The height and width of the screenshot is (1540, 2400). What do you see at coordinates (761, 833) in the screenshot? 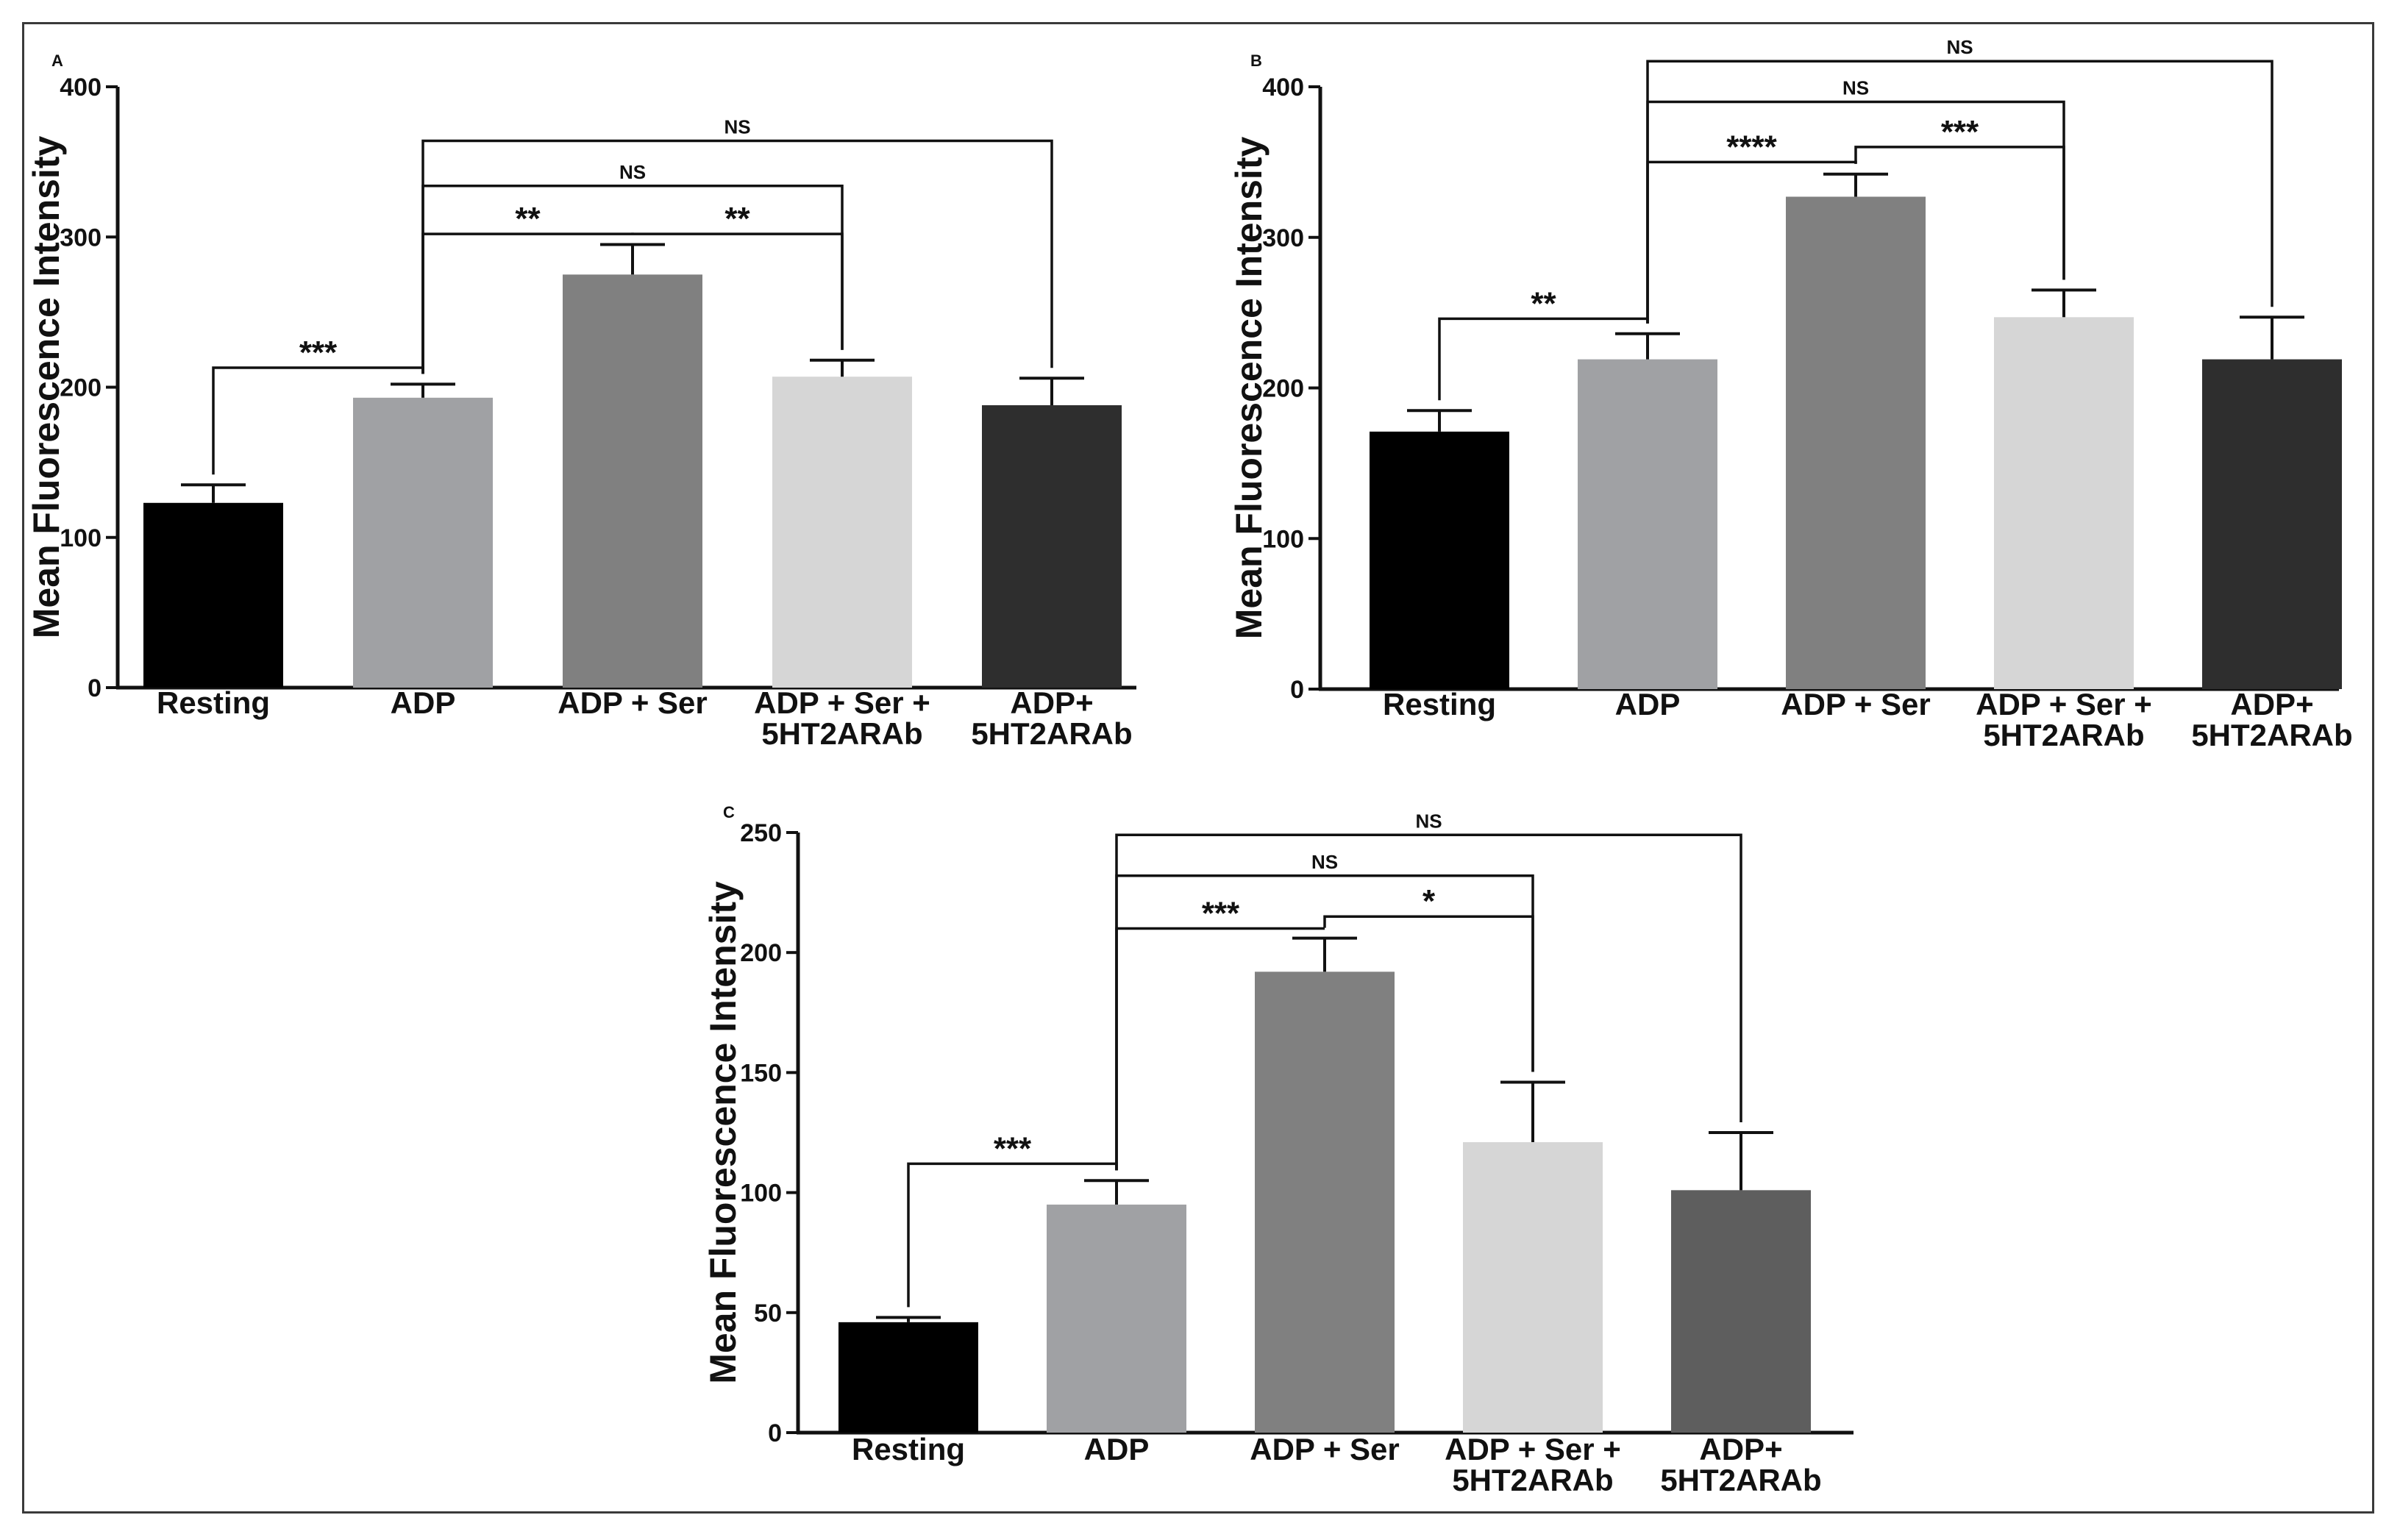
I see `y-tick-label: 250` at bounding box center [761, 833].